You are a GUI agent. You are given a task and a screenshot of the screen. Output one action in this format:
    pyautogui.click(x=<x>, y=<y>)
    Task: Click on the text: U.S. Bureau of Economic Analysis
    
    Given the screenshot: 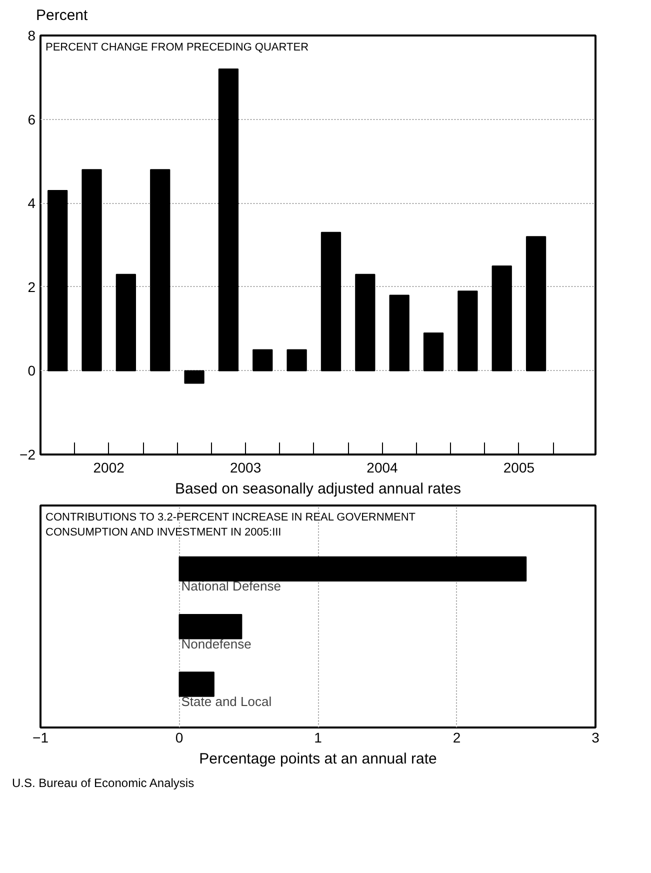 What is the action you would take?
    pyautogui.click(x=103, y=783)
    